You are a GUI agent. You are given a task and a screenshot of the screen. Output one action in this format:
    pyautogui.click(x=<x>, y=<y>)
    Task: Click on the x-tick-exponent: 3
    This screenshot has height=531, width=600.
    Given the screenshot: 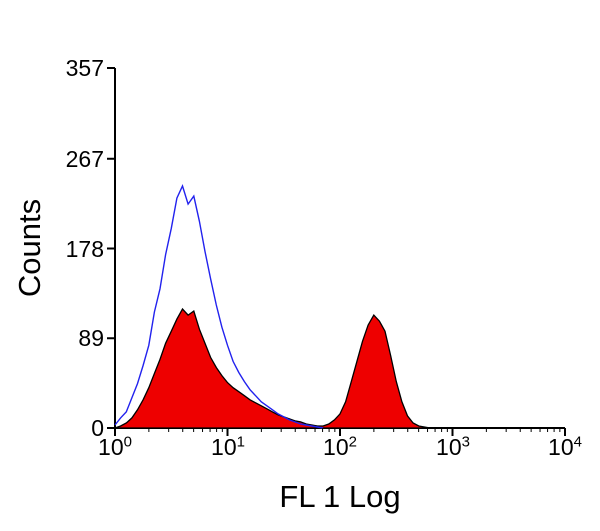 What is the action you would take?
    pyautogui.click(x=465, y=442)
    